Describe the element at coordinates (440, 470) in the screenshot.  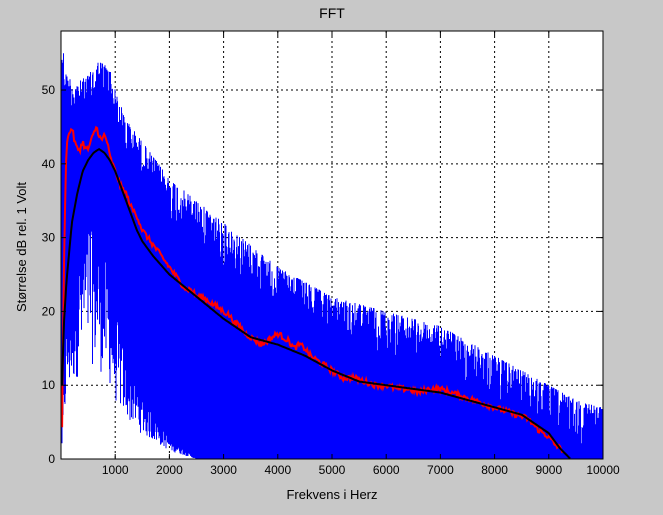
I see `x-tick-label-6: 7000` at that location.